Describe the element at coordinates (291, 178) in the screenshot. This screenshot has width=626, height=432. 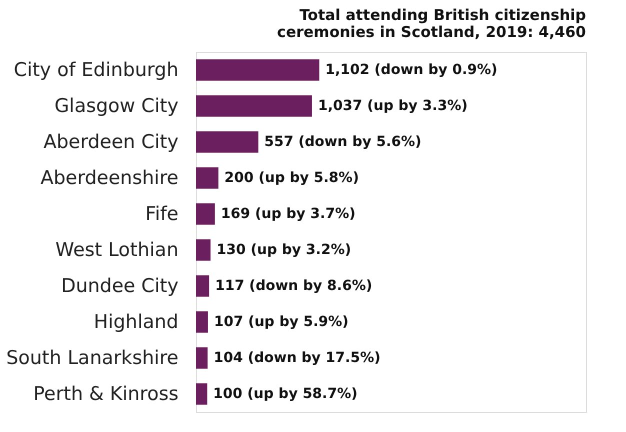
I see `data-label: 200 (up by 5.8%)` at that location.